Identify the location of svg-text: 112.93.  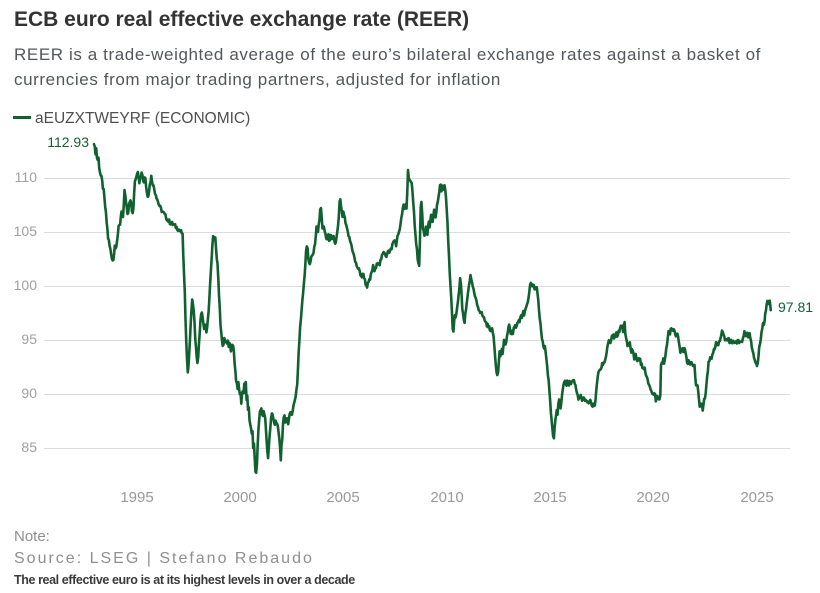
(68, 142).